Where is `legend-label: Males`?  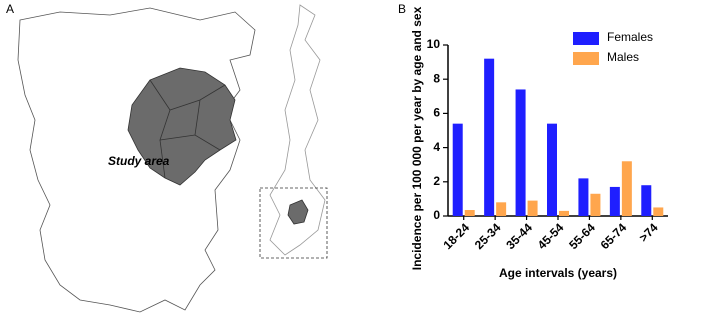 legend-label: Males is located at coordinates (623, 57).